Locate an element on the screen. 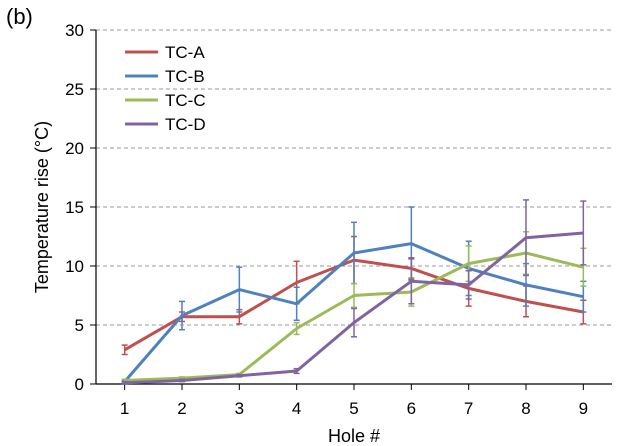  y-axis-title: Temperature rise (°C) is located at coordinates (42, 207).